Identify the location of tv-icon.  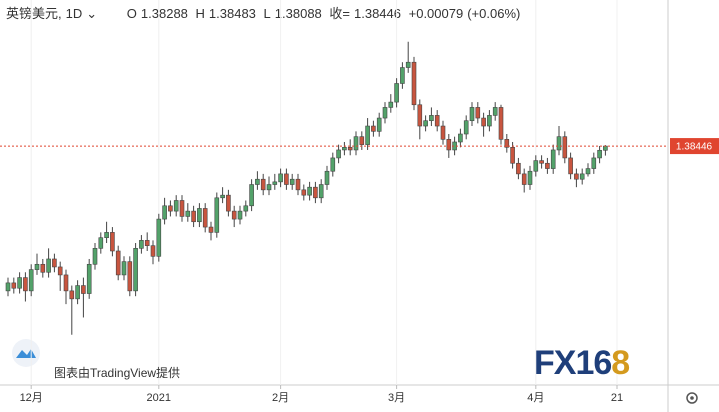
(26, 353).